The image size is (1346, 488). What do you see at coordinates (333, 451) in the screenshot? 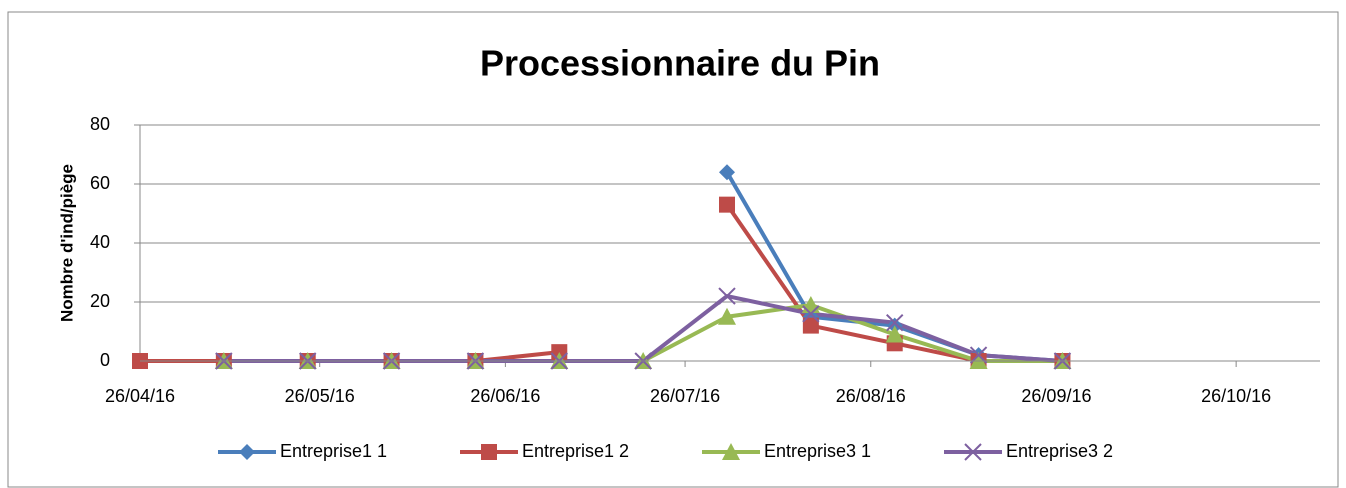
I see `legend-label: Entreprise1 1` at bounding box center [333, 451].